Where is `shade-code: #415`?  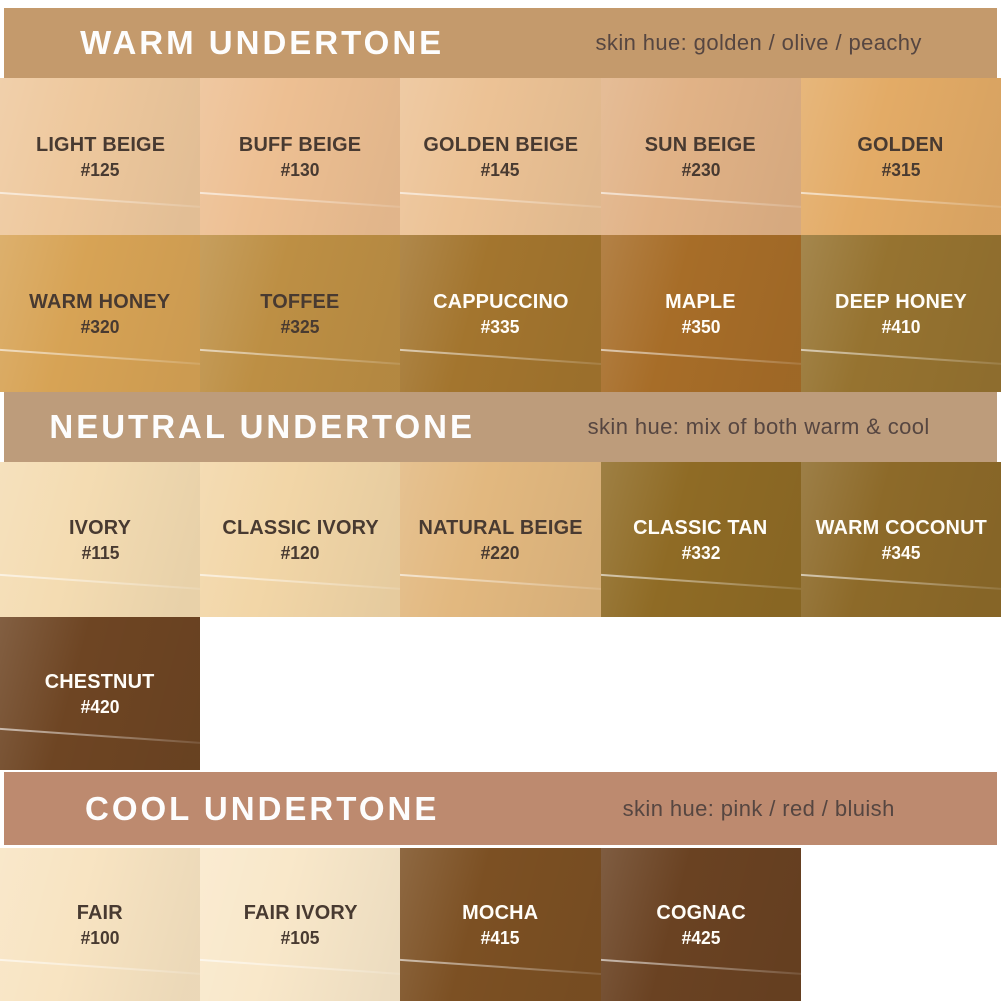
shade-code: #415 is located at coordinates (500, 937).